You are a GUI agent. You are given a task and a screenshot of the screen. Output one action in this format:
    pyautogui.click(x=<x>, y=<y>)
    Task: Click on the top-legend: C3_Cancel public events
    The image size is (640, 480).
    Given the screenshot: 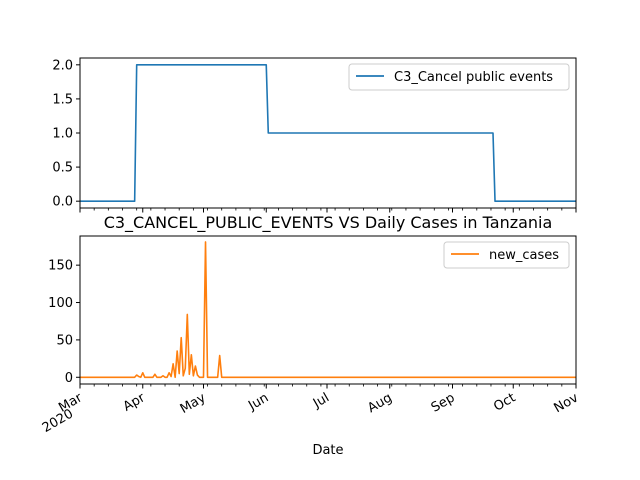 What is the action you would take?
    pyautogui.click(x=459, y=77)
    